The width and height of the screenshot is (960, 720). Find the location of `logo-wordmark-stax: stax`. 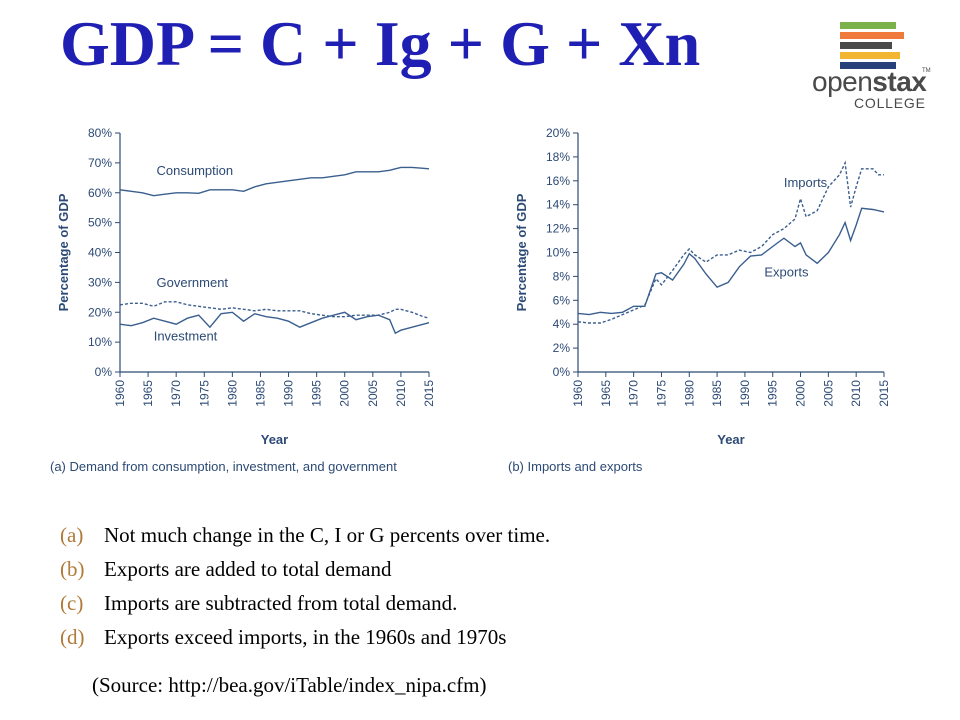

logo-wordmark-stax: stax is located at coordinates (899, 81).